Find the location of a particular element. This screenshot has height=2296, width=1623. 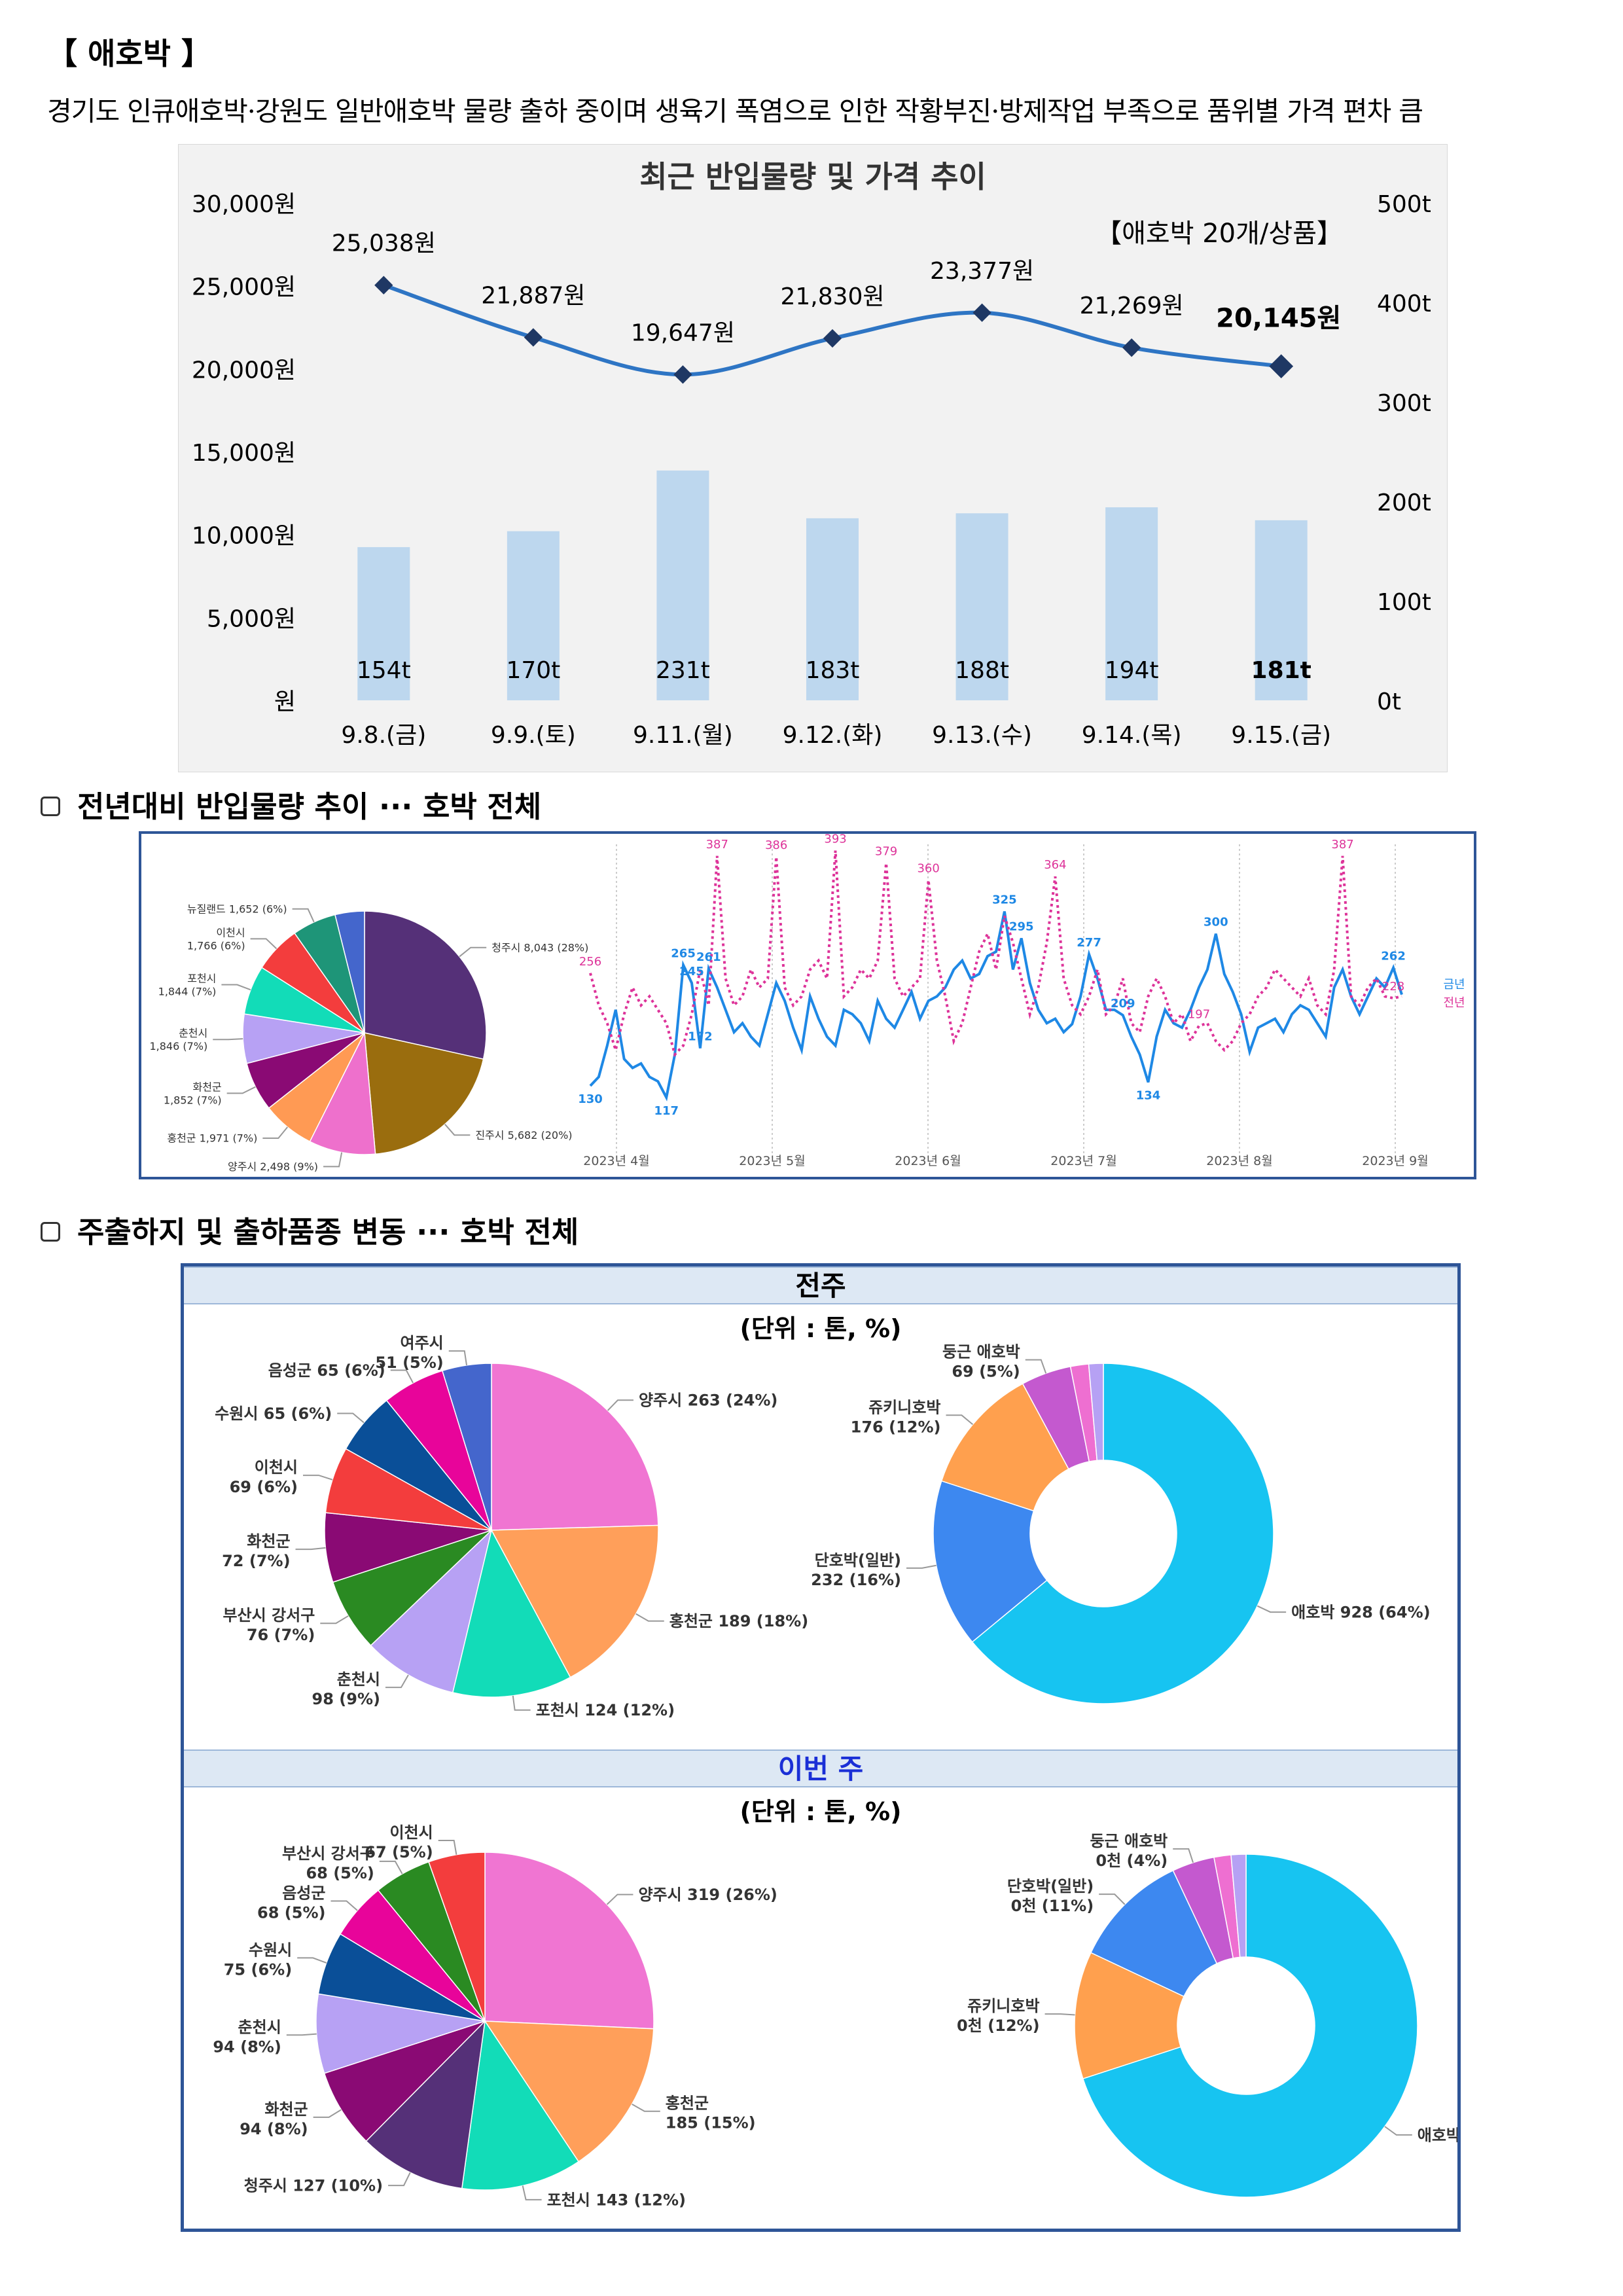

point-label: 134 is located at coordinates (1148, 1096).